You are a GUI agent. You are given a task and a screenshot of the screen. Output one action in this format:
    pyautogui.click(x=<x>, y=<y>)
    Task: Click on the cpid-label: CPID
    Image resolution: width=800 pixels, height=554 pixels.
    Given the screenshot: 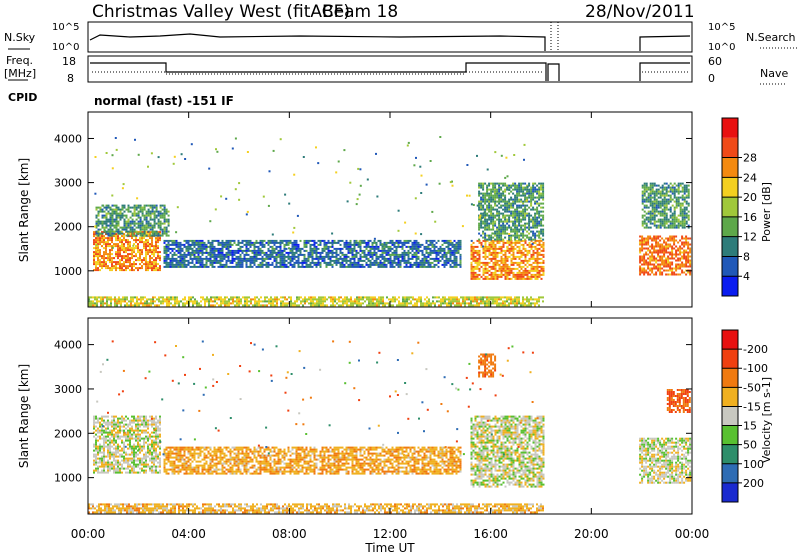 What is the action you would take?
    pyautogui.click(x=22, y=97)
    